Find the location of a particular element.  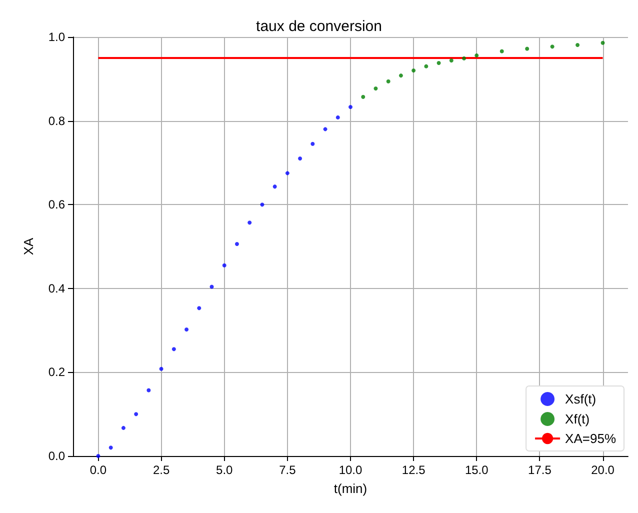

y-tick-label: 0.2 is located at coordinates (57, 372).